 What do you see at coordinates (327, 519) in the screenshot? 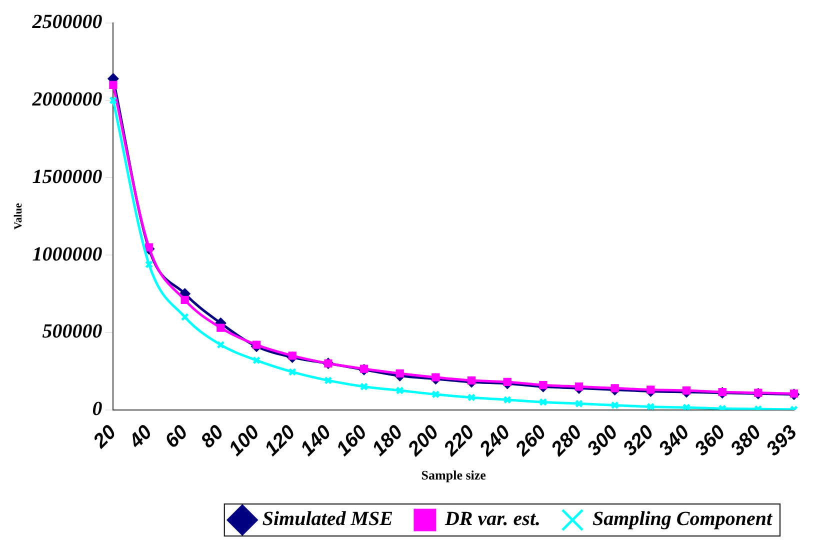
I see `legend-label: Simulated MSE` at bounding box center [327, 519].